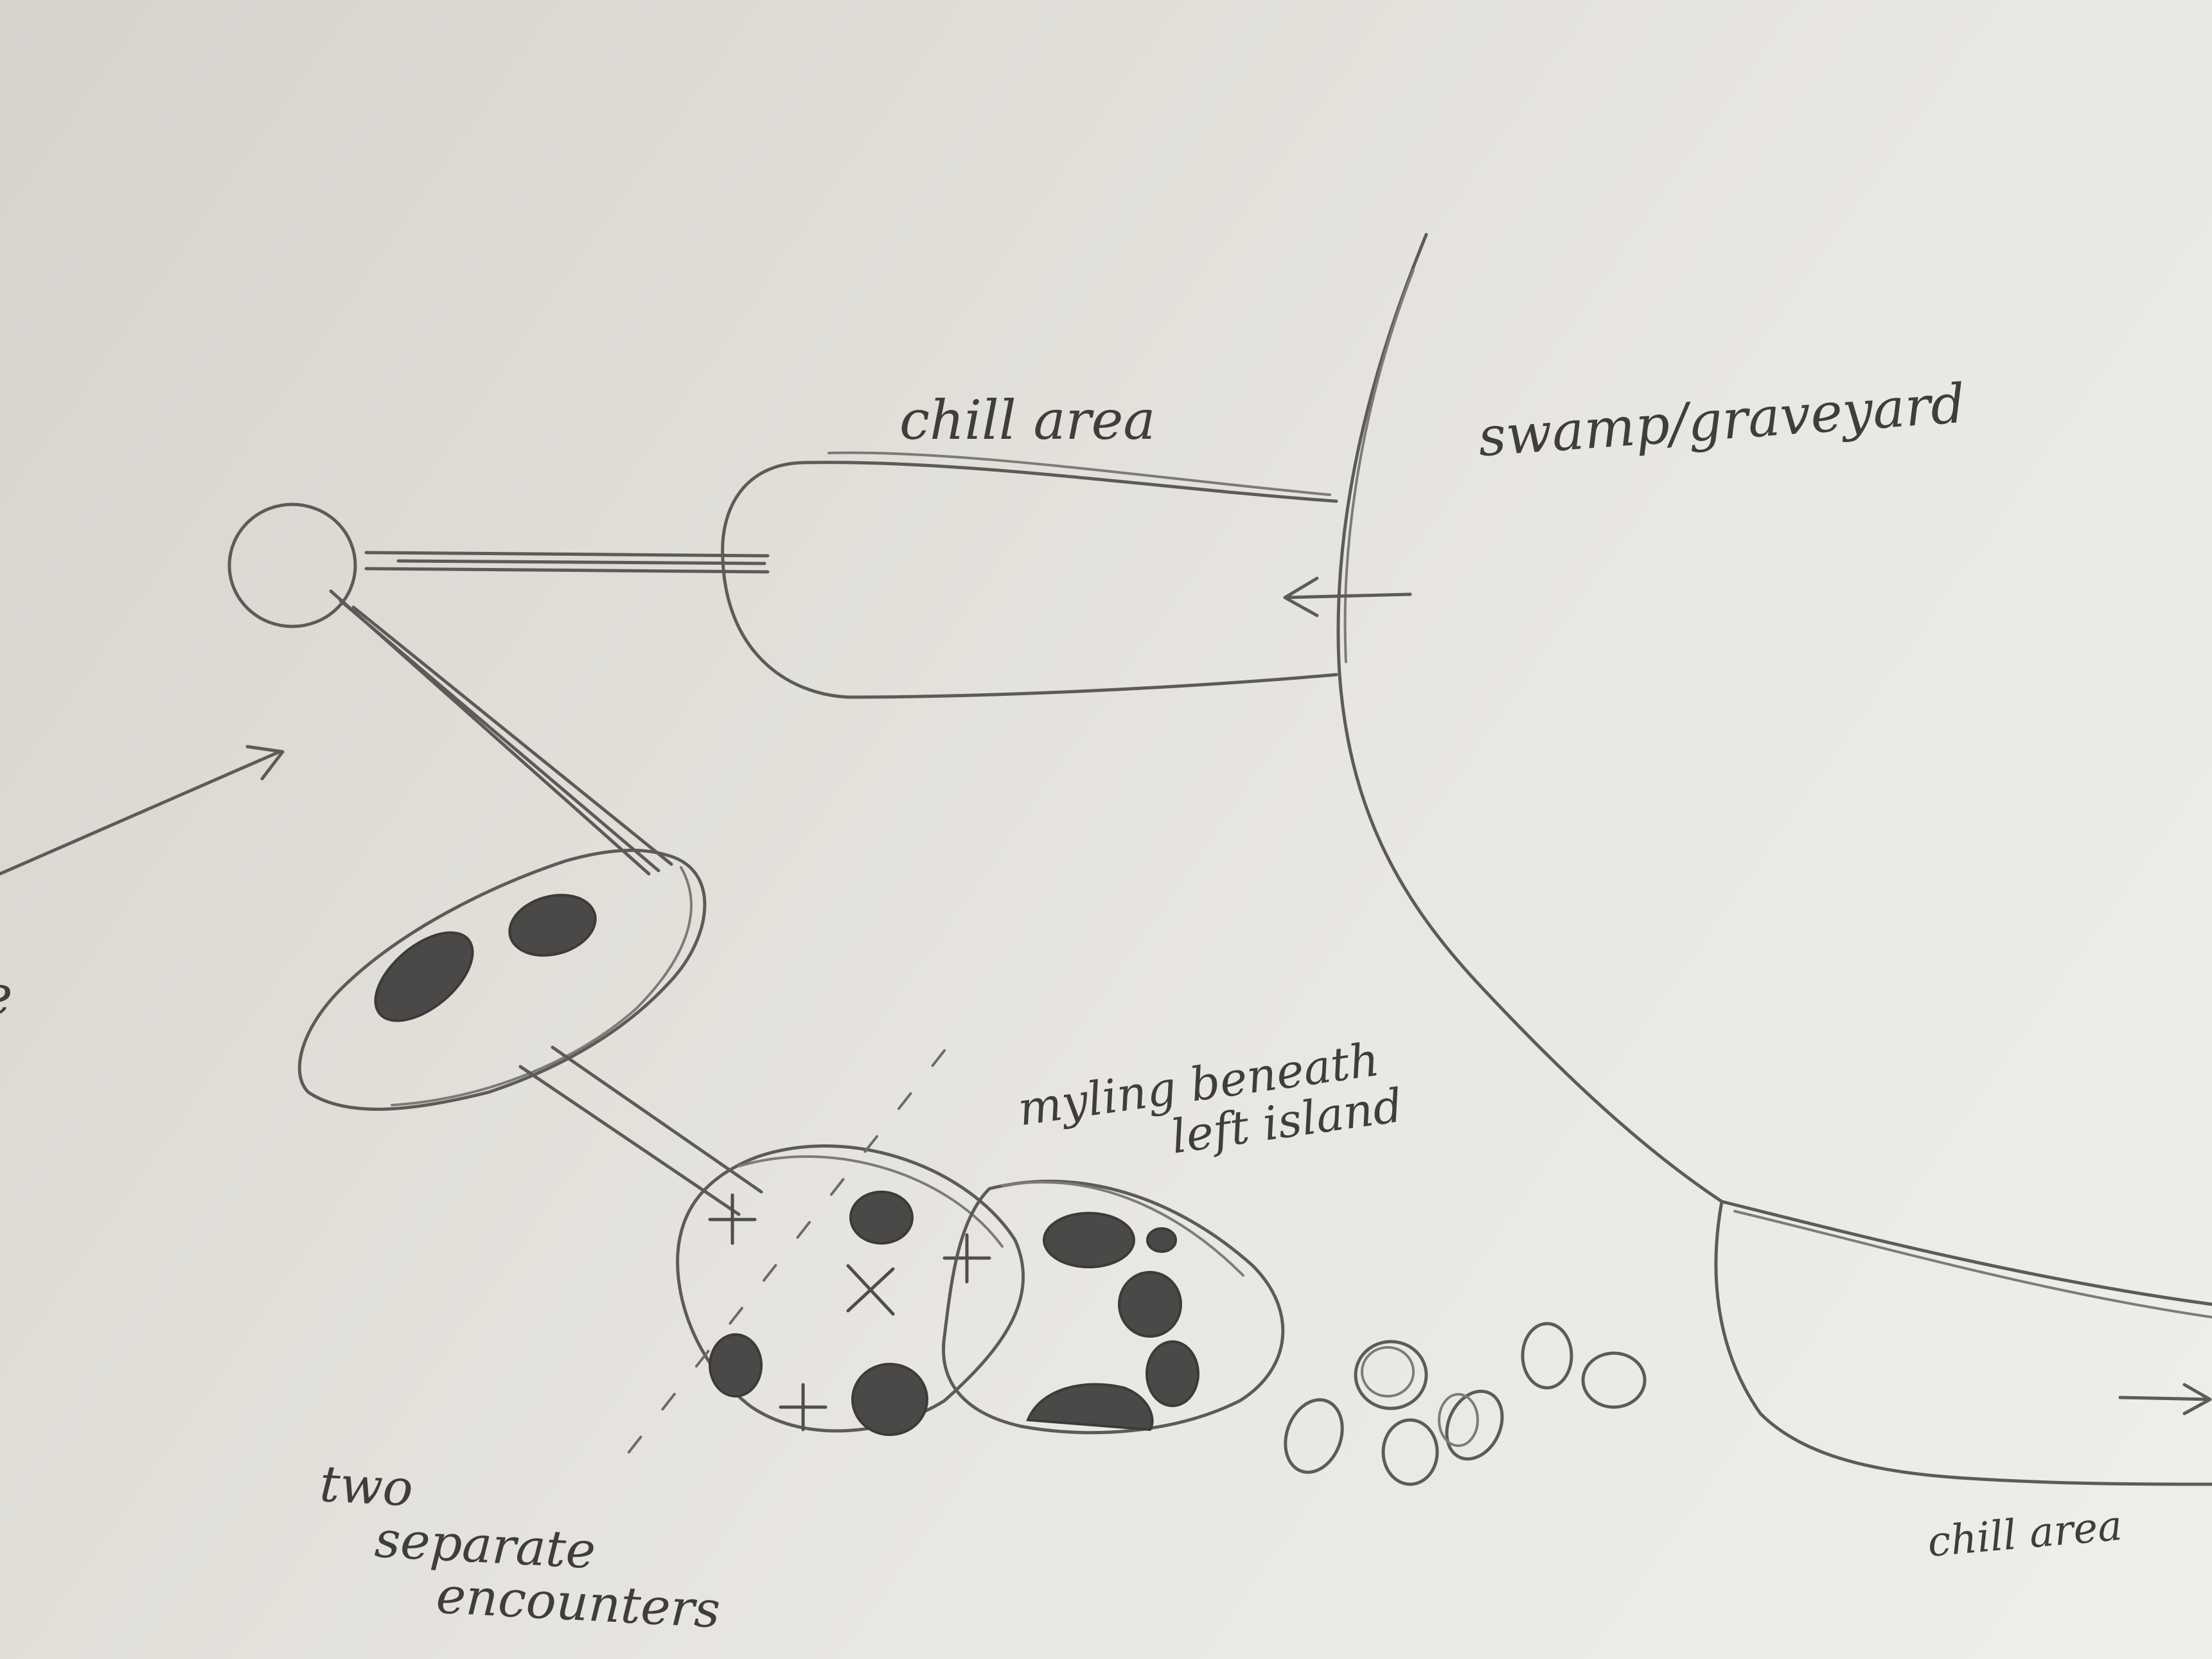 The image size is (2212, 1659). I want to click on left-edge-fragment: e, so click(6, 995).